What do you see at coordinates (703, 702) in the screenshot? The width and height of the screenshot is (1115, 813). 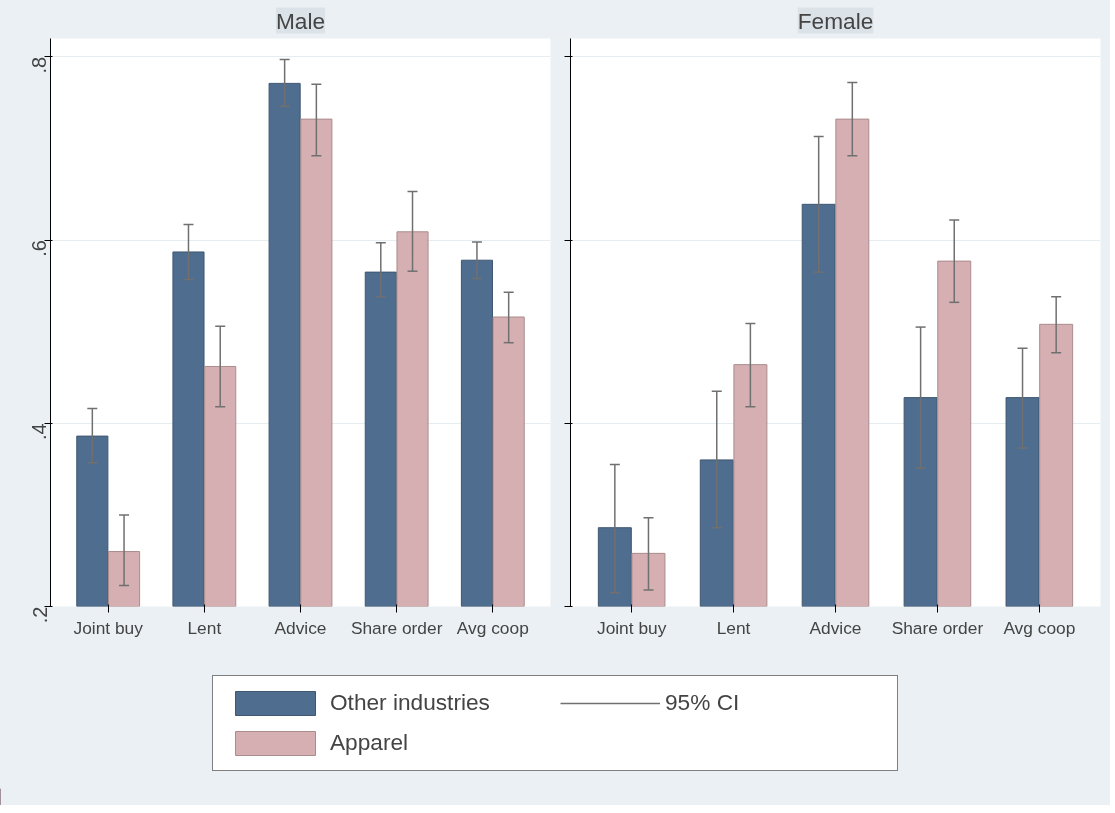 I see `text: 95% CI` at bounding box center [703, 702].